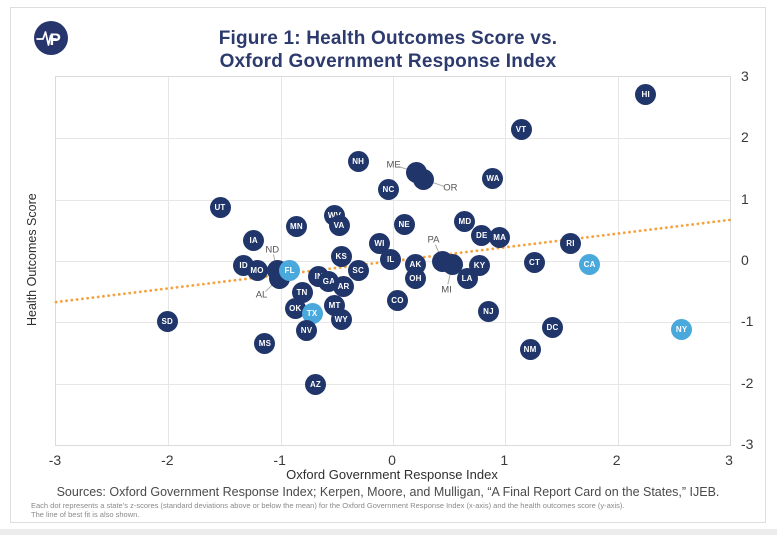 This screenshot has height=535, width=777. Describe the element at coordinates (306, 330) in the screenshot. I see `state-dot-NV: NV` at that location.